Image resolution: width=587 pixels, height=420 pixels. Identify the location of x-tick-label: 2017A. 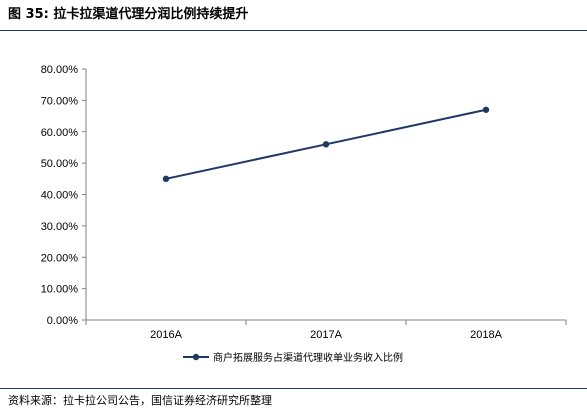
(326, 335).